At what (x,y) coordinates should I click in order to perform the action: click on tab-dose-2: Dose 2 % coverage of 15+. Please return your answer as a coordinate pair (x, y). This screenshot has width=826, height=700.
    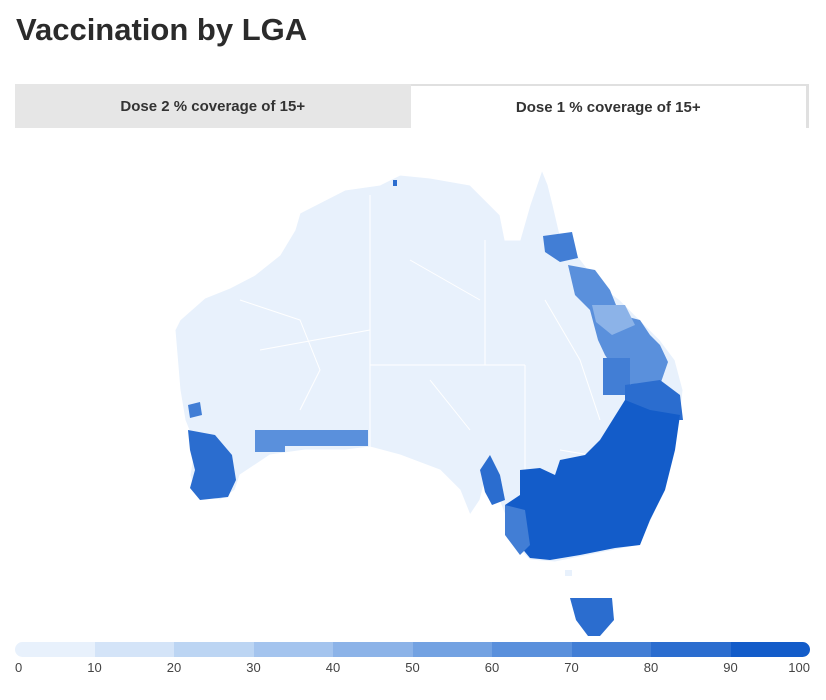
    Looking at the image, I should click on (213, 106).